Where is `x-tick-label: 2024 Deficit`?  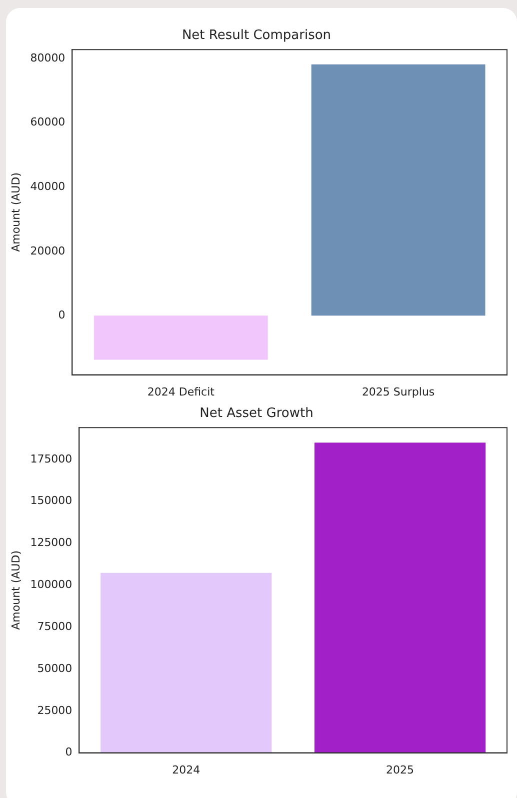 x-tick-label: 2024 Deficit is located at coordinates (181, 391).